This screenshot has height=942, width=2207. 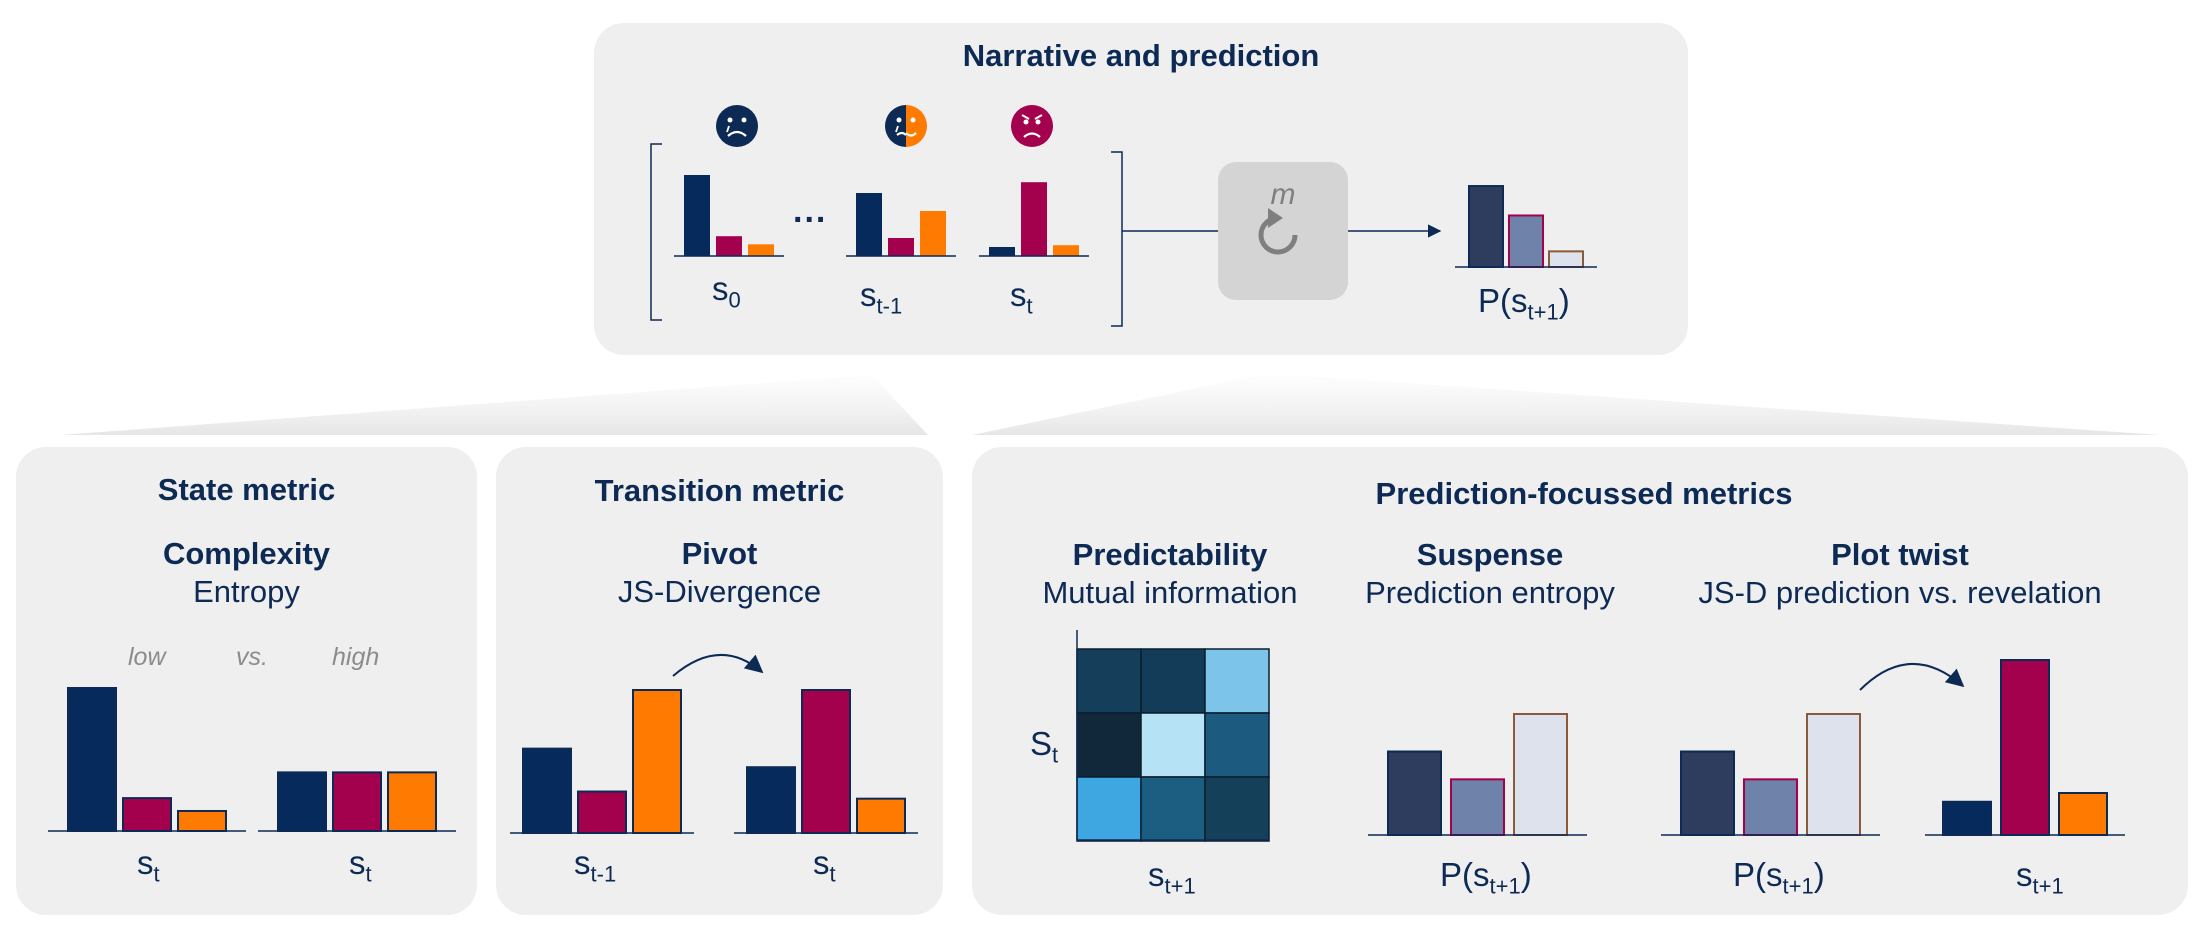 What do you see at coordinates (719, 681) in the screenshot?
I see `transition-metric-panel` at bounding box center [719, 681].